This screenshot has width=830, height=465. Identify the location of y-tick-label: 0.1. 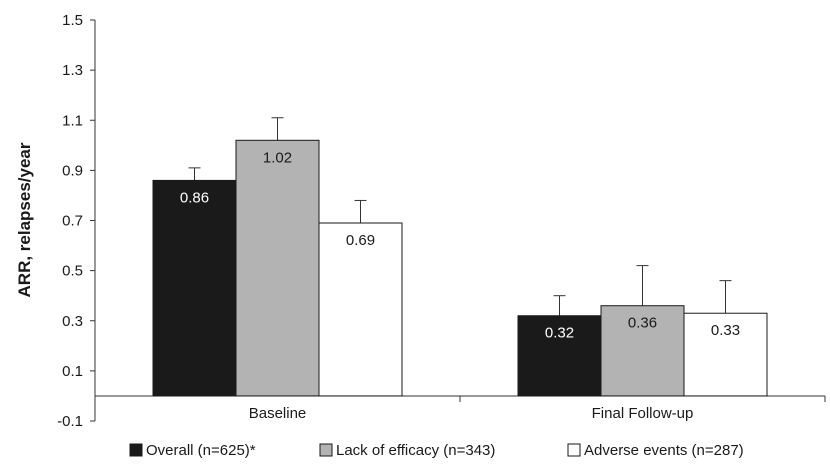
(72, 371).